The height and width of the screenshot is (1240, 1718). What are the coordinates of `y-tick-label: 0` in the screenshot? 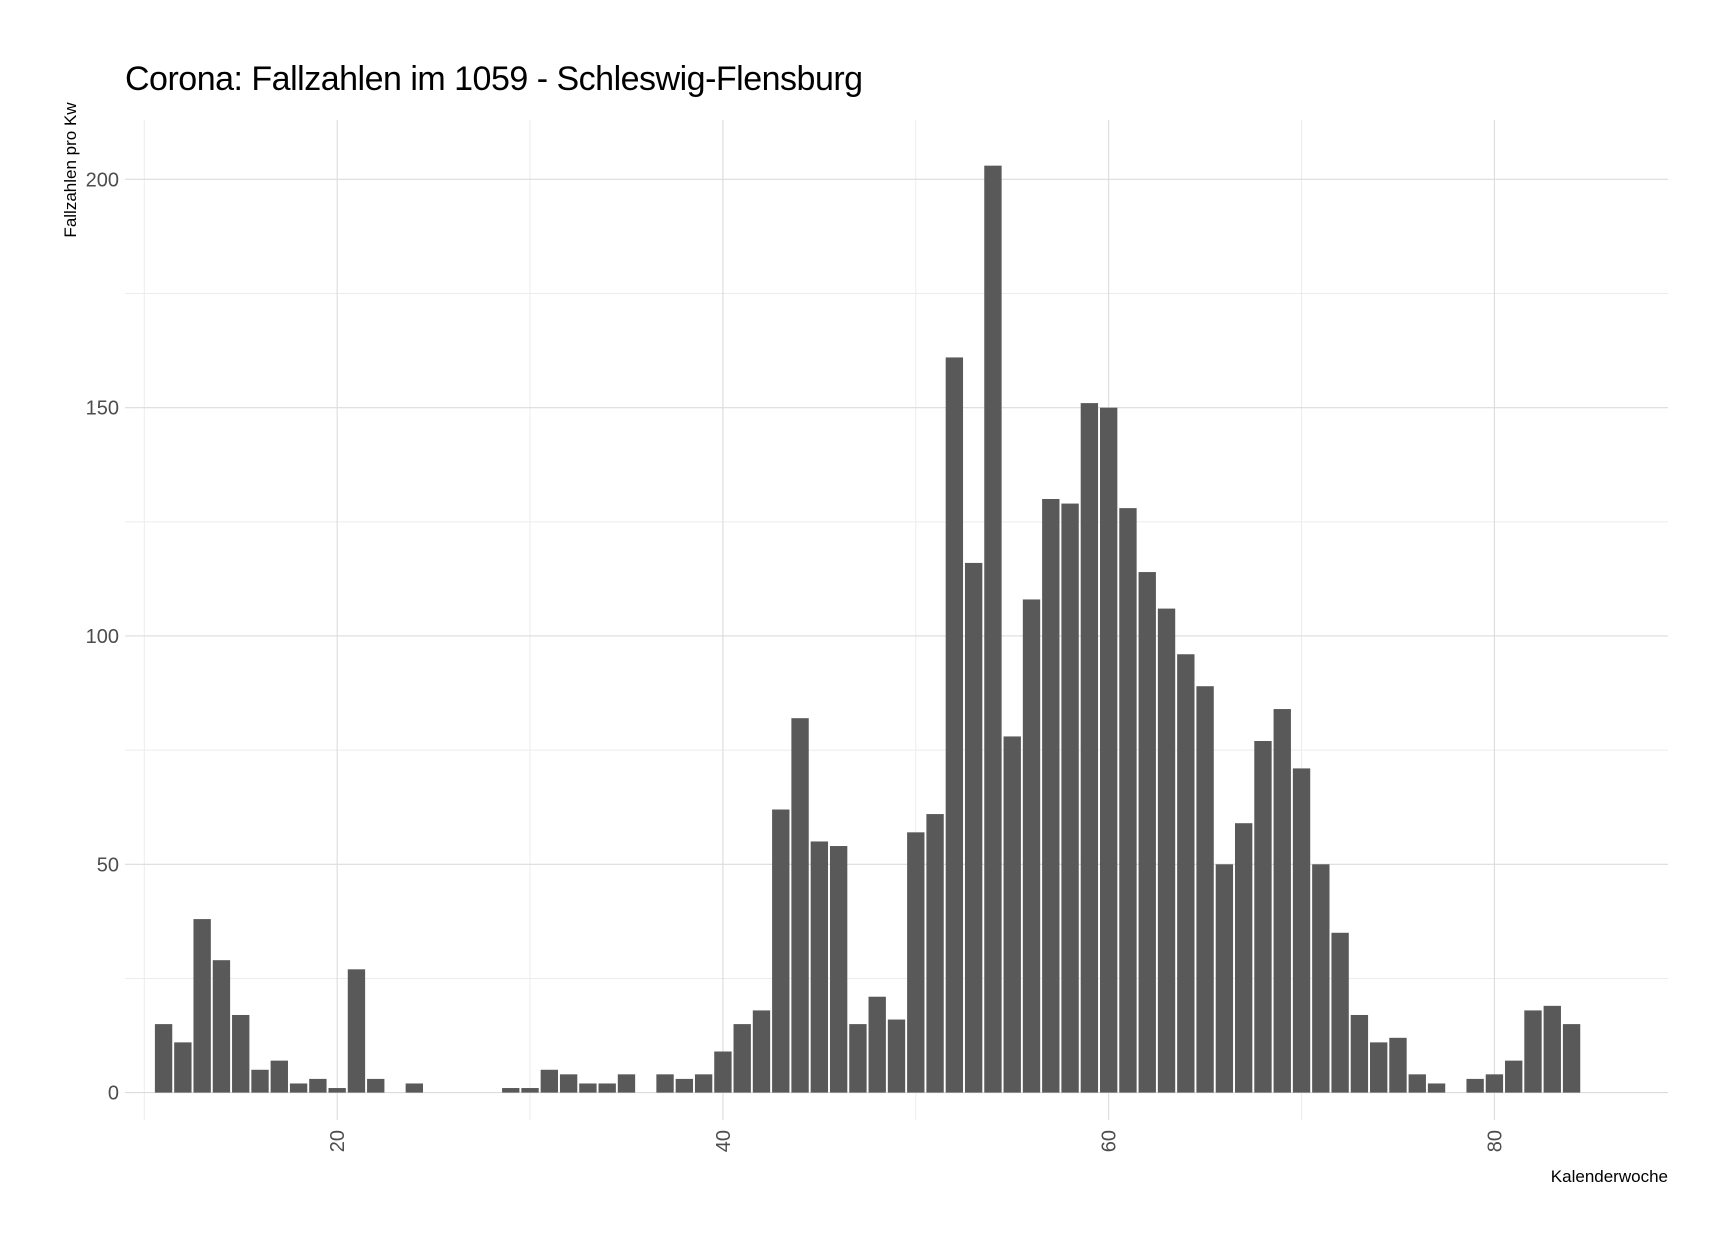 It's located at (113, 1094).